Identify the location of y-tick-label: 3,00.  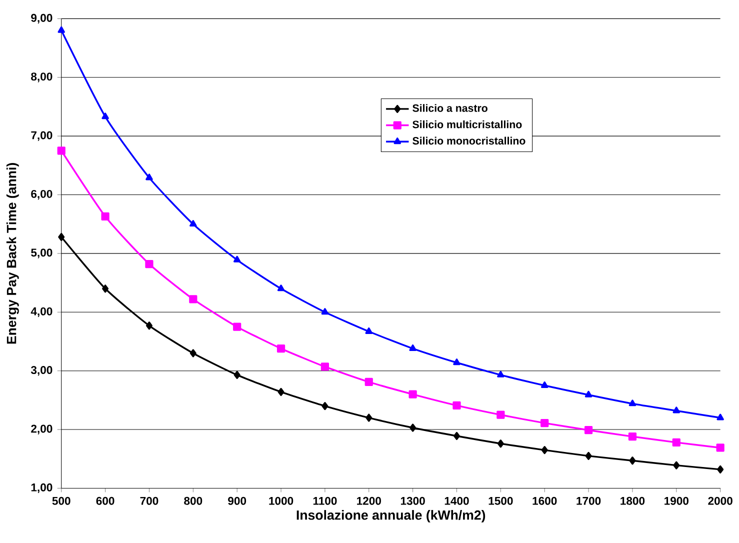
(41, 371).